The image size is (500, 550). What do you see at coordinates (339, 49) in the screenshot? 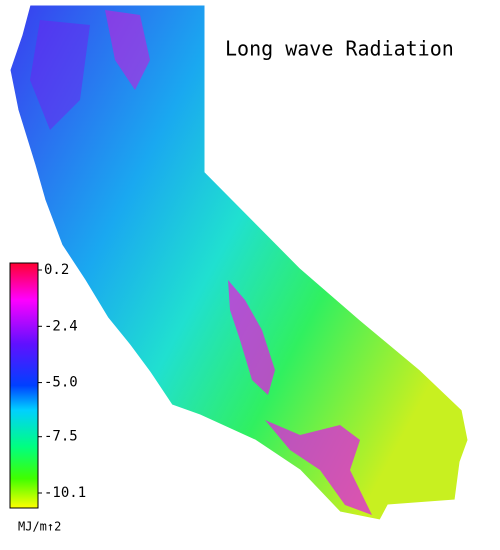
I see `title: Long wave Radiation` at bounding box center [339, 49].